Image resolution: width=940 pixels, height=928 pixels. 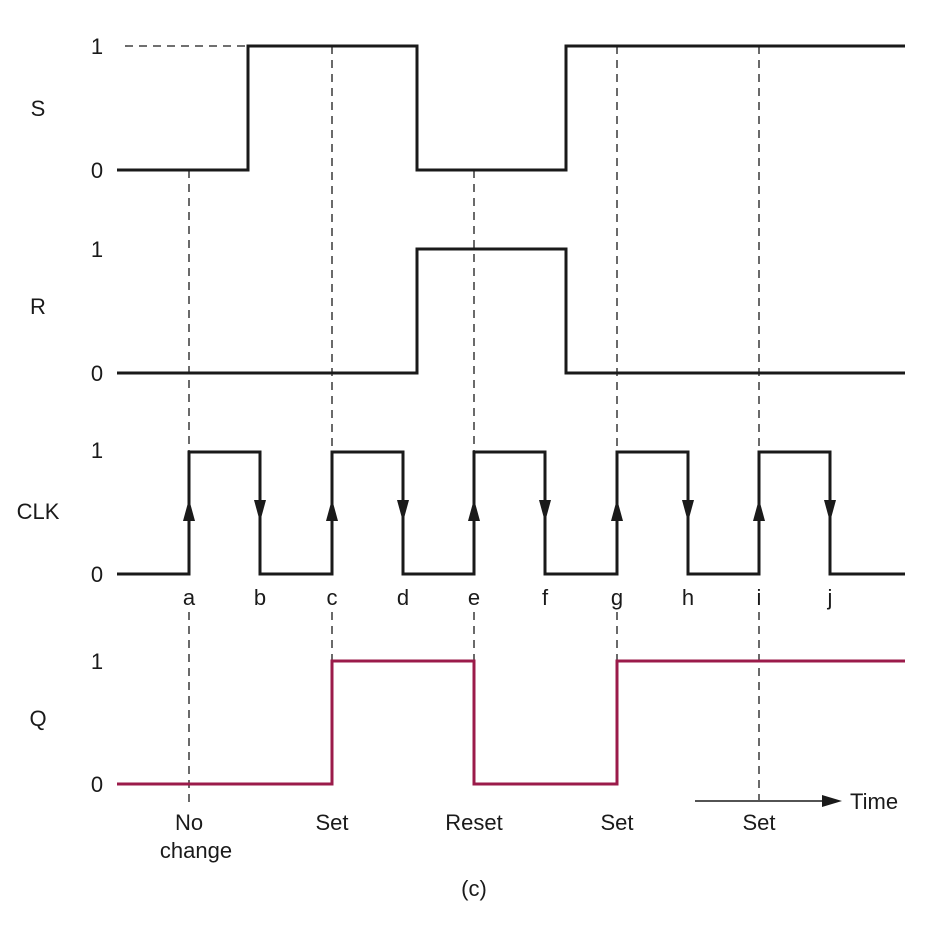 What do you see at coordinates (830, 511) in the screenshot?
I see `falling-edge-arrow-j` at bounding box center [830, 511].